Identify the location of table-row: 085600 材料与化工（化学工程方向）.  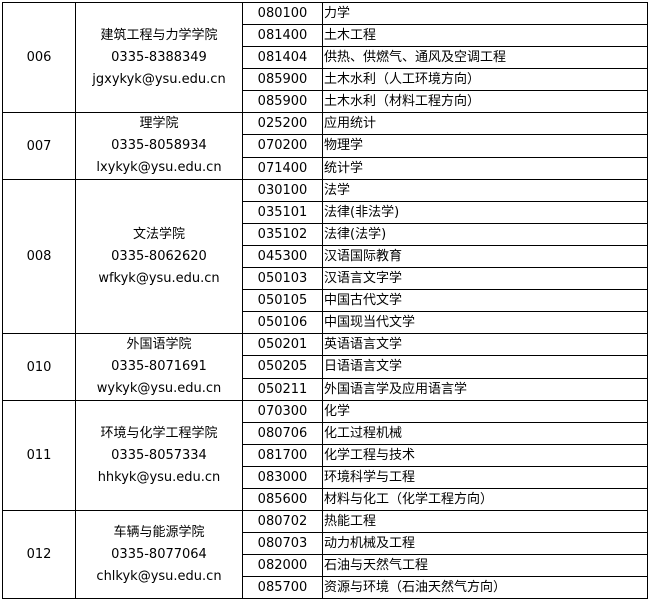
(325, 499).